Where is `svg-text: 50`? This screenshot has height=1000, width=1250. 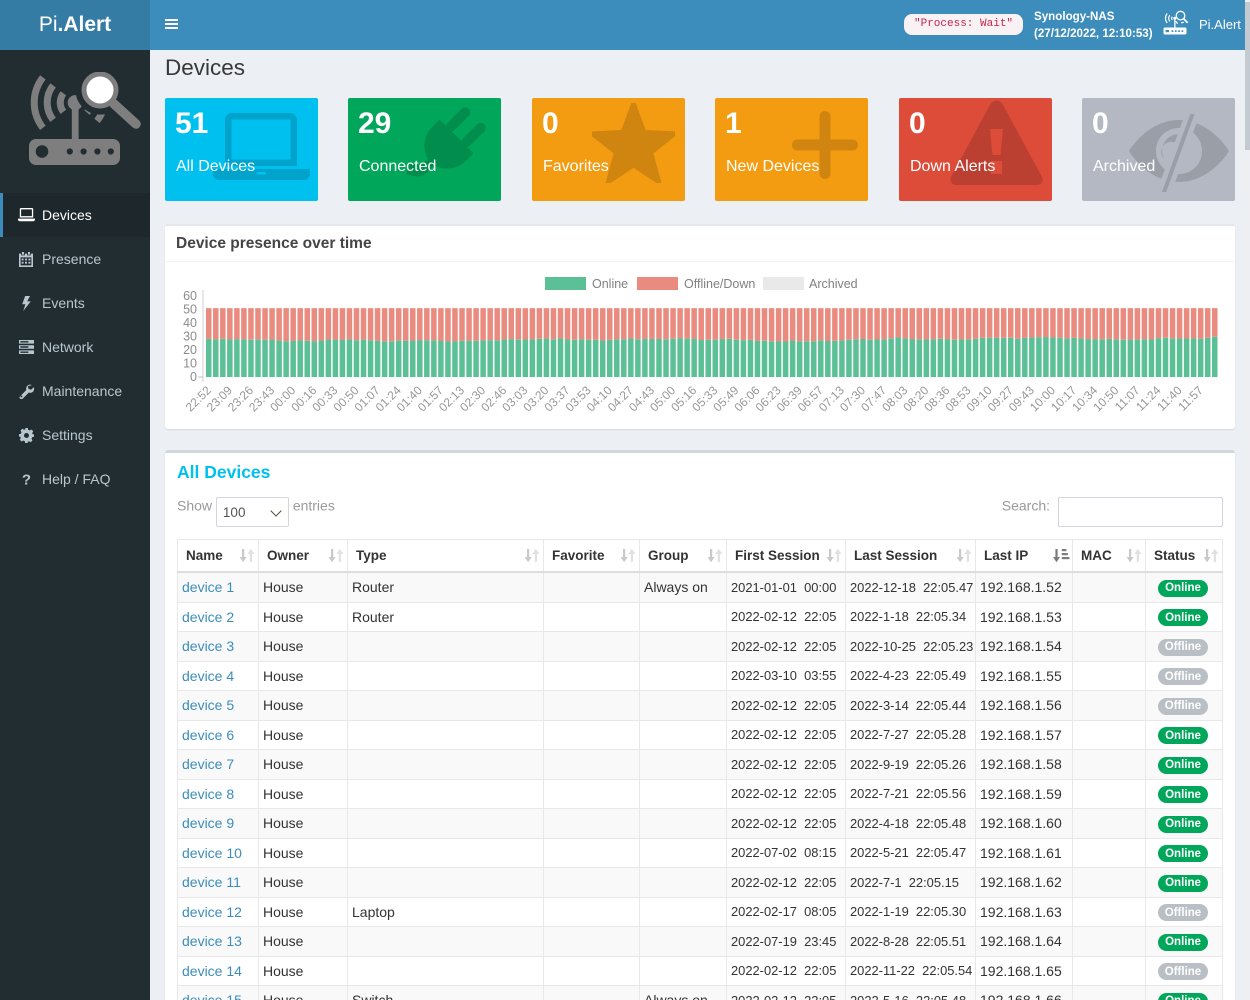 svg-text: 50 is located at coordinates (190, 310).